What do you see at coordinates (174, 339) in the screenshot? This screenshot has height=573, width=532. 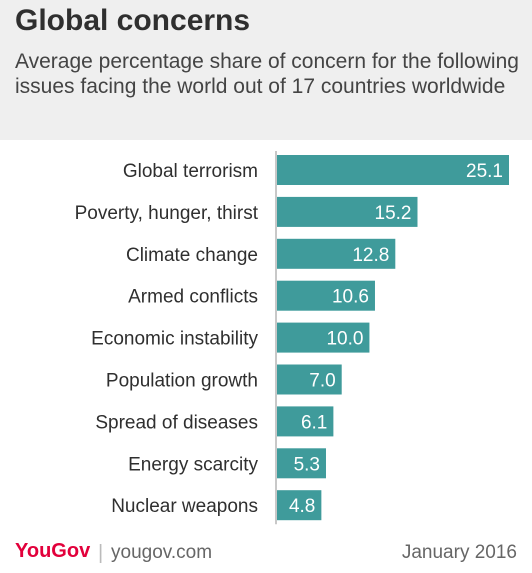 I see `category-label: Economic instability` at bounding box center [174, 339].